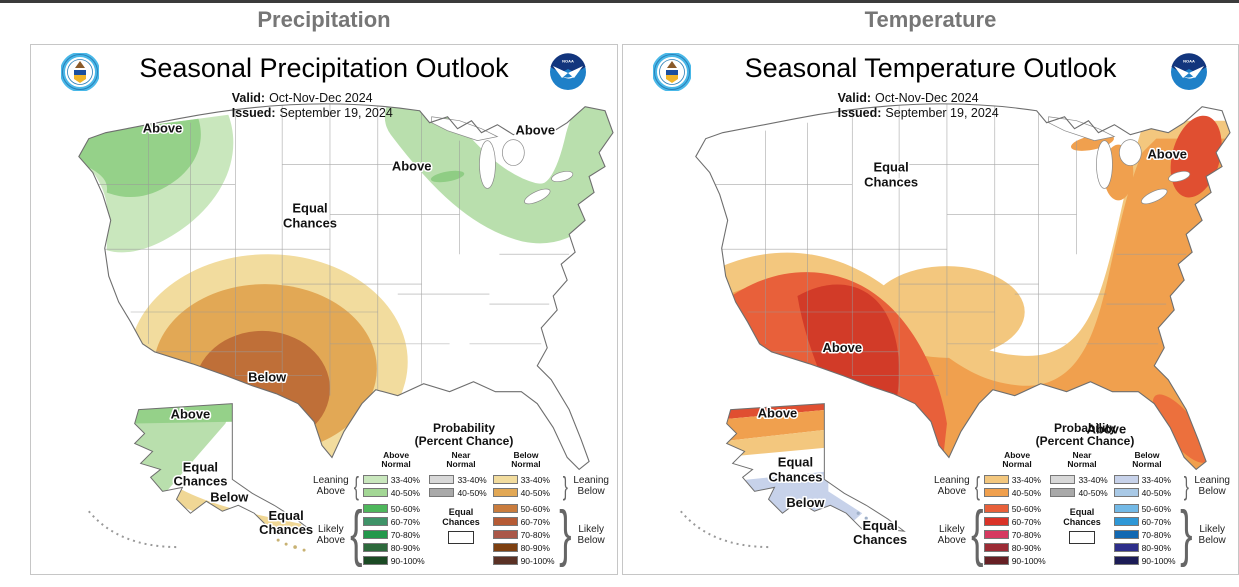 The width and height of the screenshot is (1239, 587). What do you see at coordinates (200, 466) in the screenshot?
I see `label-ak-equal-1: Equal` at bounding box center [200, 466].